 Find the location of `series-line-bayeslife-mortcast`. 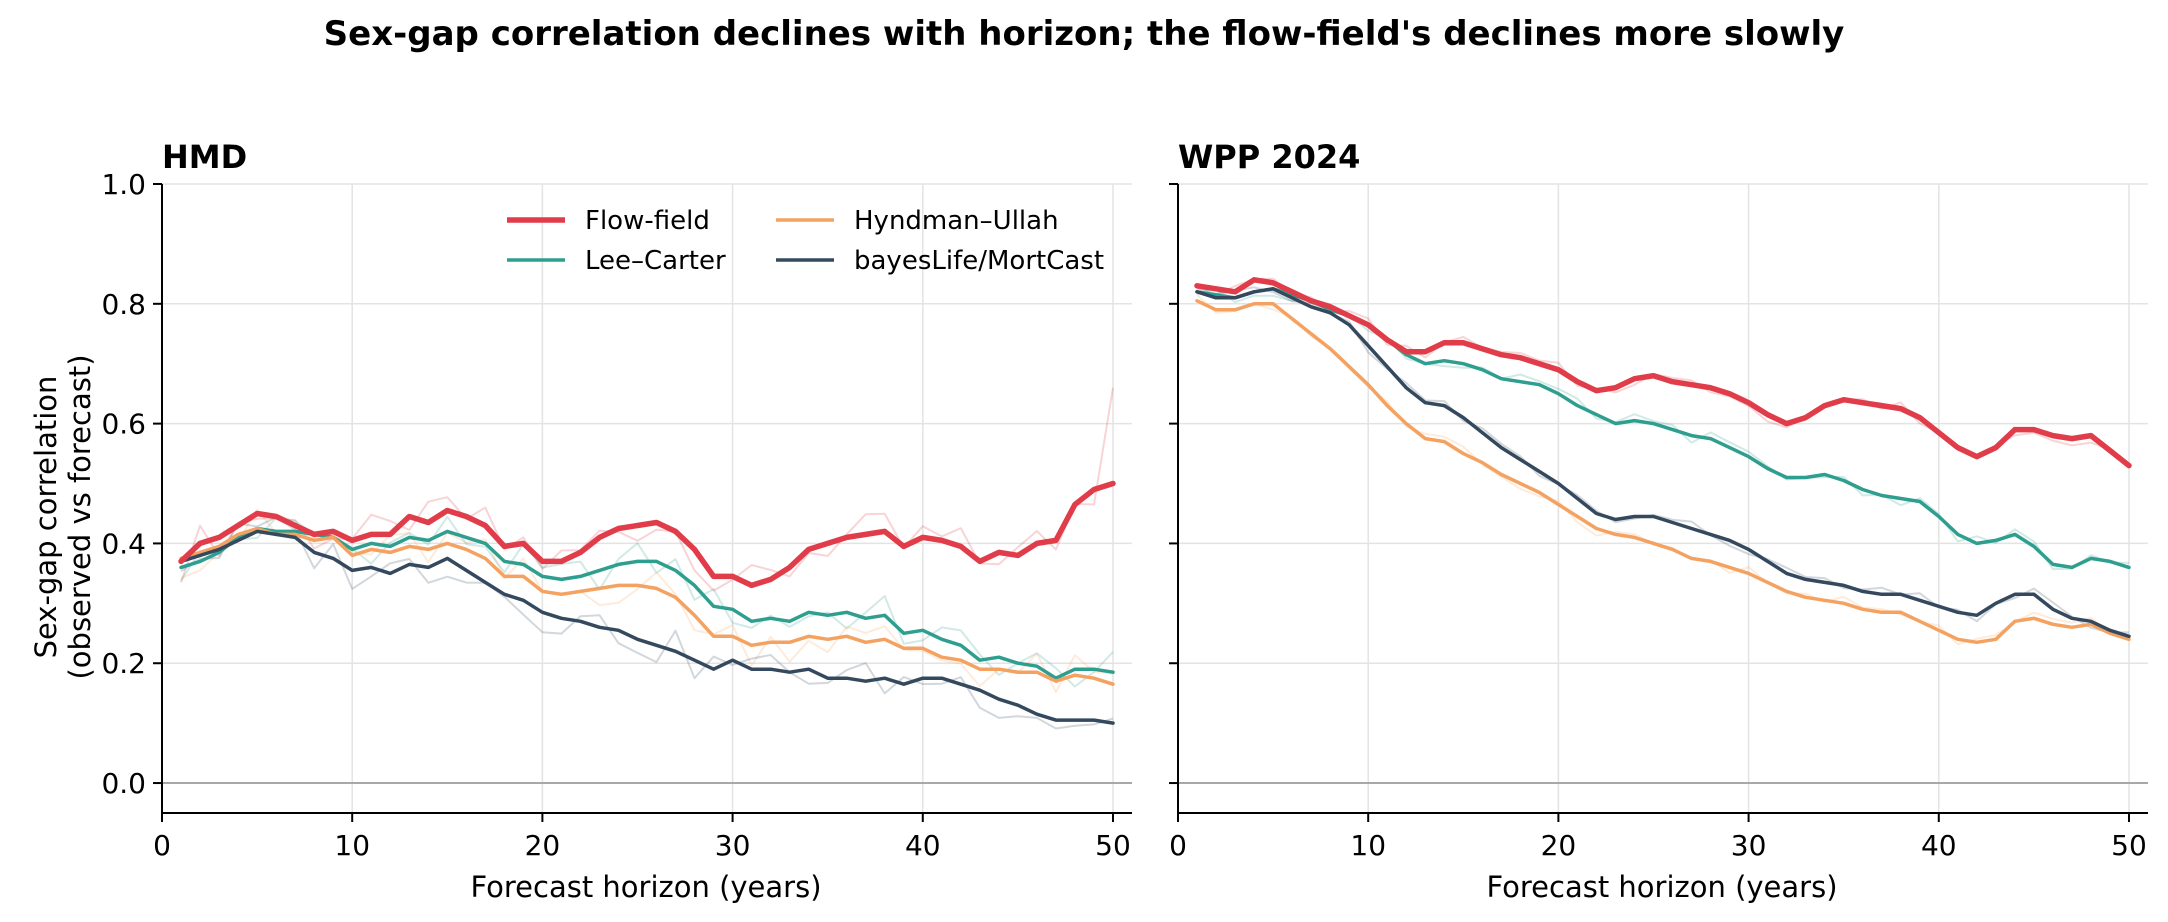

series-line-bayeslife-mortcast is located at coordinates (647, 627).